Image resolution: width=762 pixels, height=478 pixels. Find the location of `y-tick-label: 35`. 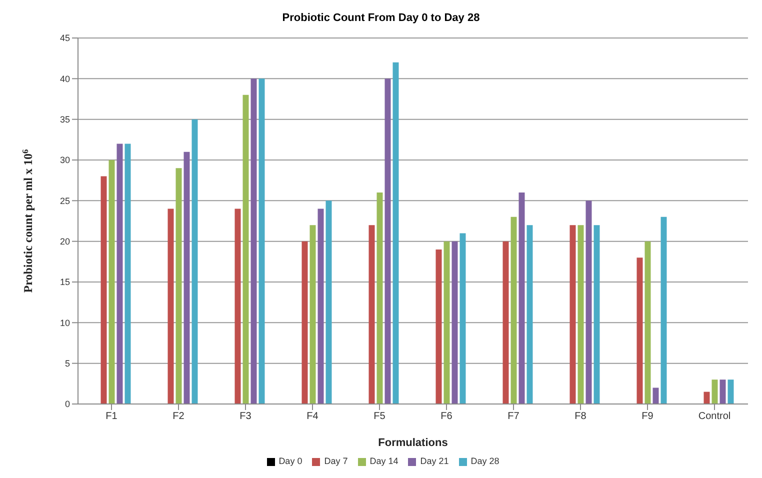

y-tick-label: 35 is located at coordinates (65, 119).